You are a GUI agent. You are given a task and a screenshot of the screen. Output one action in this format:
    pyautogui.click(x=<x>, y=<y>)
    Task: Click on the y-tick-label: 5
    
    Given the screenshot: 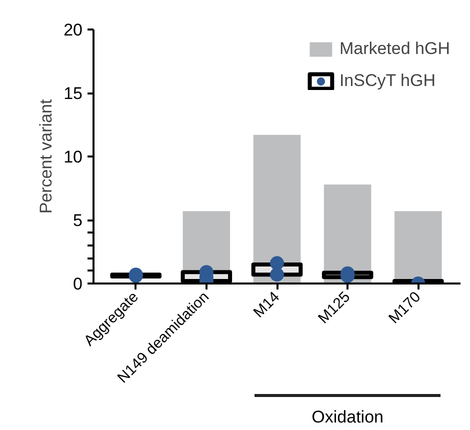 What is the action you would take?
    pyautogui.click(x=78, y=220)
    